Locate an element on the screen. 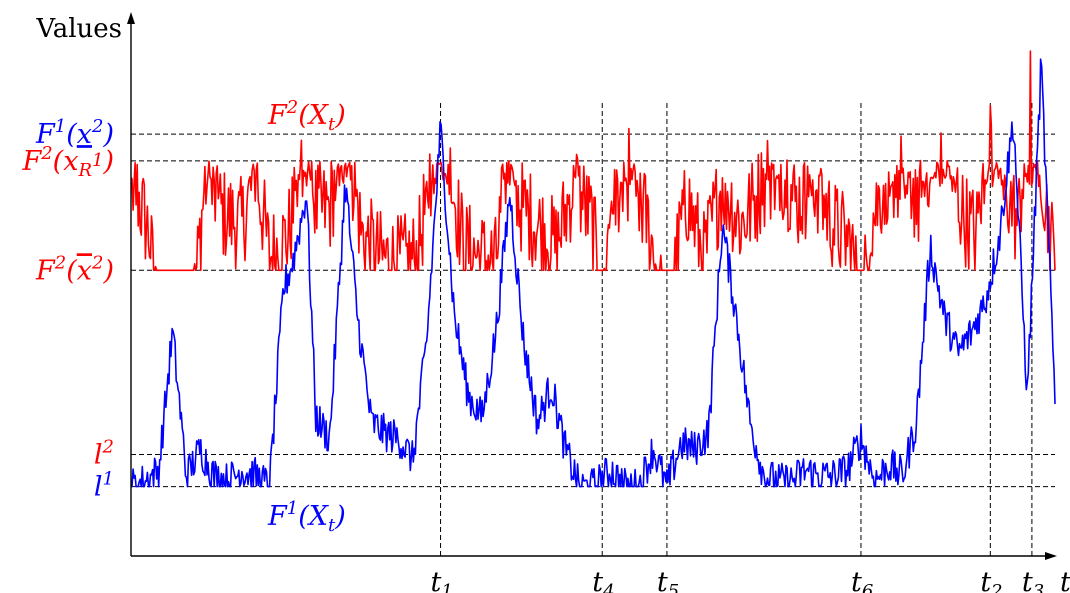 The image size is (1070, 593). label-part: 5 is located at coordinates (673, 587).